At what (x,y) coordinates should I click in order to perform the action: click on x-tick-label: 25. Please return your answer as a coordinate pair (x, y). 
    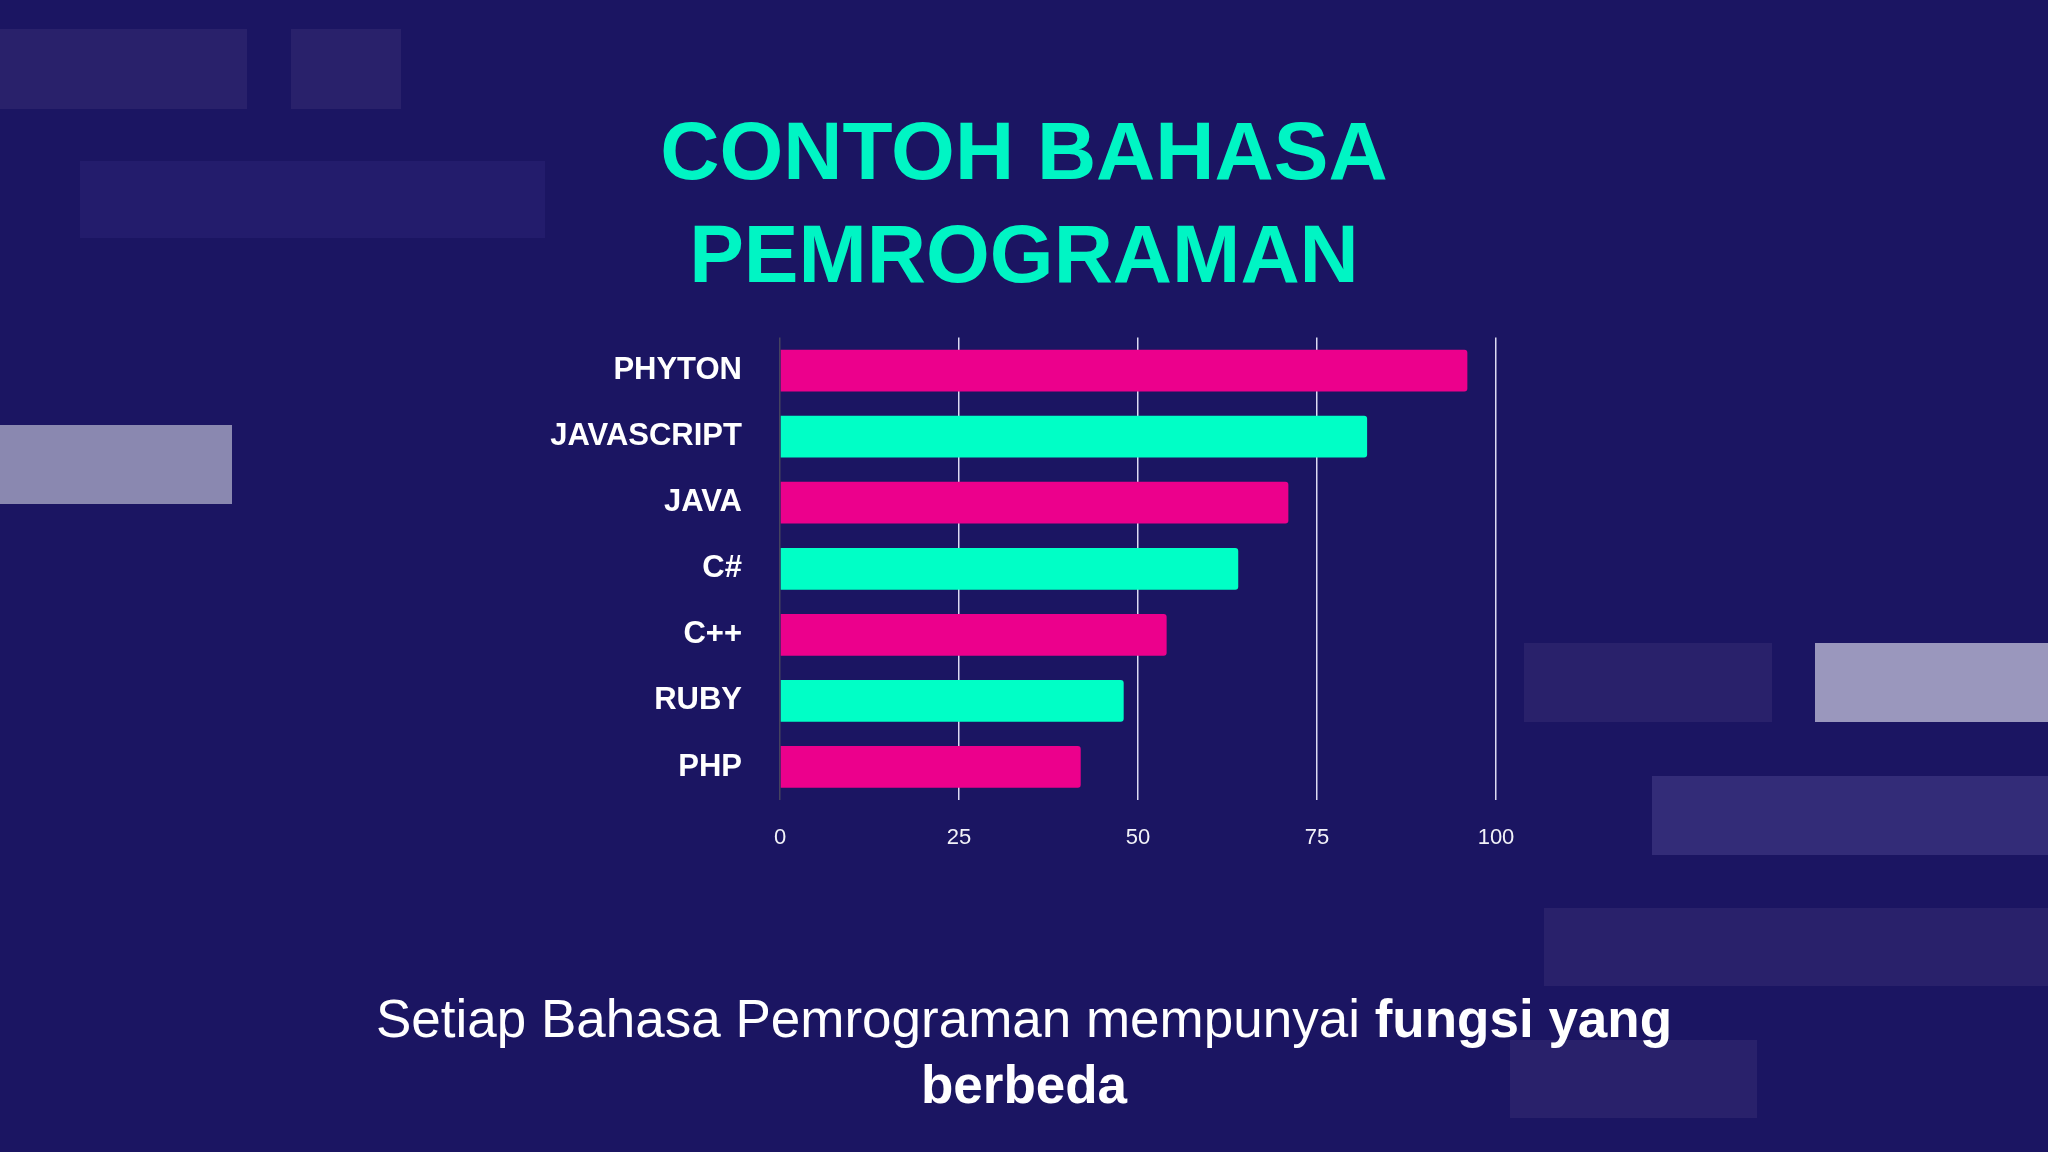
    Looking at the image, I should click on (959, 837).